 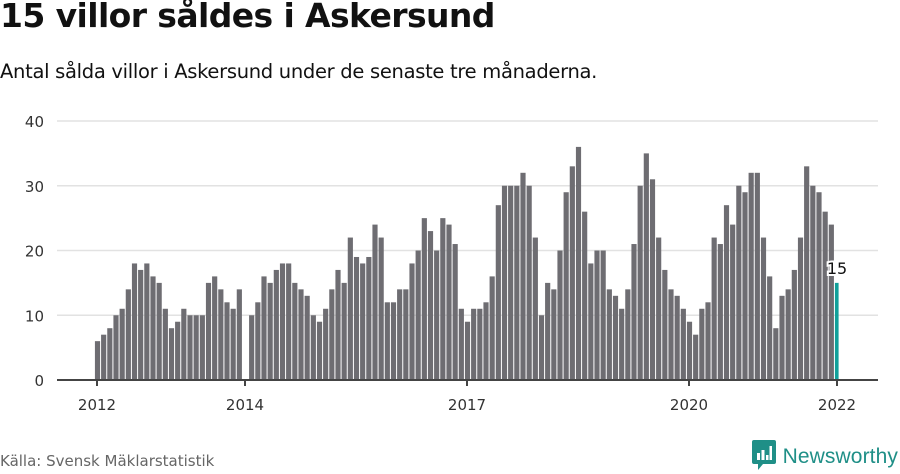 I want to click on x-axis-labels: 2012 2014 2017 2020 2022, so click(x=467, y=405).